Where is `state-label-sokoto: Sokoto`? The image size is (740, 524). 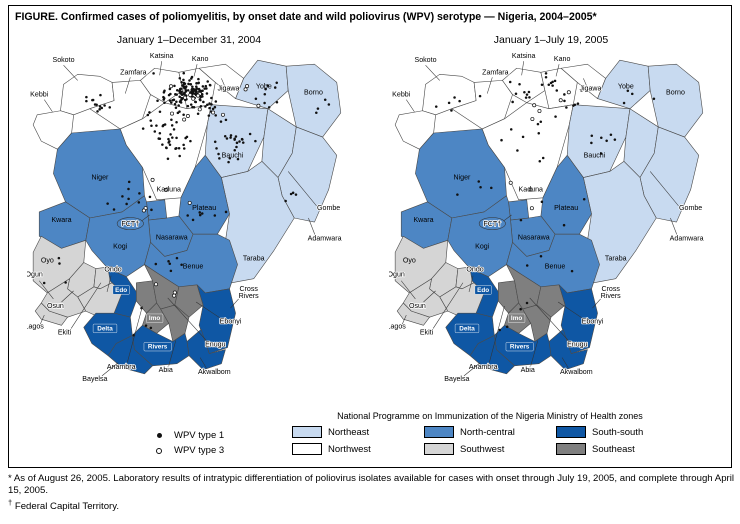
state-label-sokoto: Sokoto is located at coordinates (425, 60).